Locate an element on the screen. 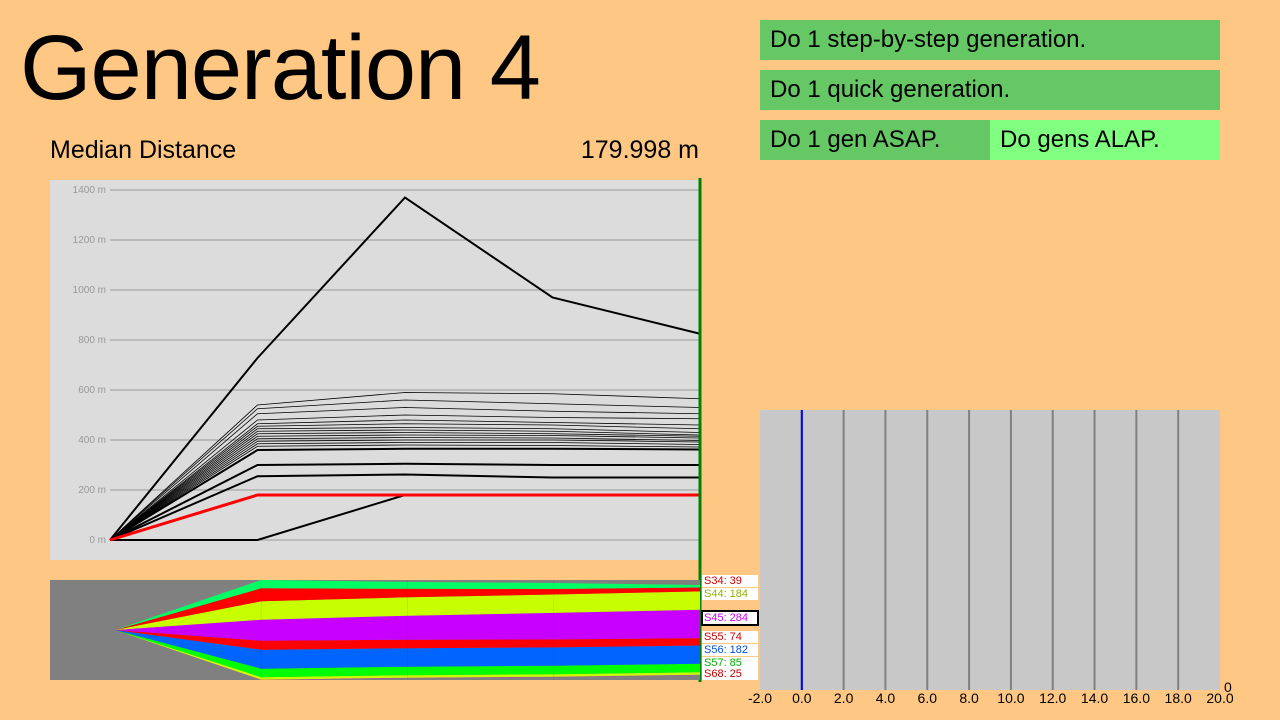 This screenshot has height=720, width=1280. species-label: S68: 25 is located at coordinates (723, 674).